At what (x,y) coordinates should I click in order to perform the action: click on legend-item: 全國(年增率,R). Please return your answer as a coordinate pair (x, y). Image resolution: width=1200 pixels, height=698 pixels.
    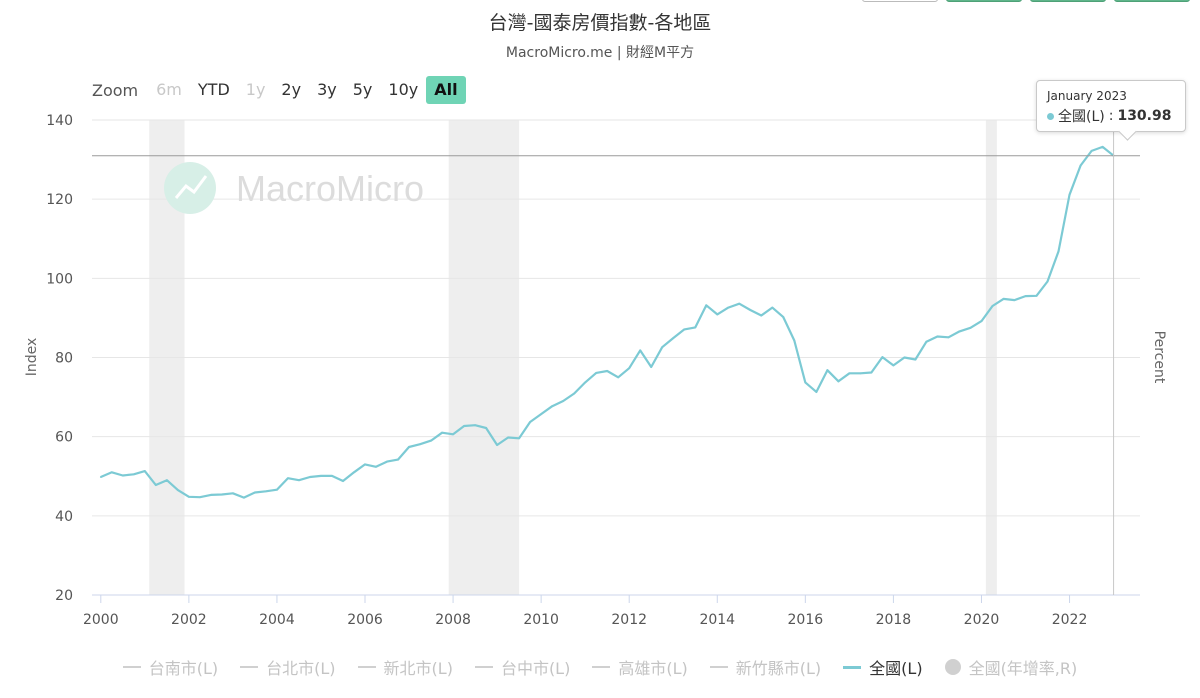
    Looking at the image, I should click on (1010, 667).